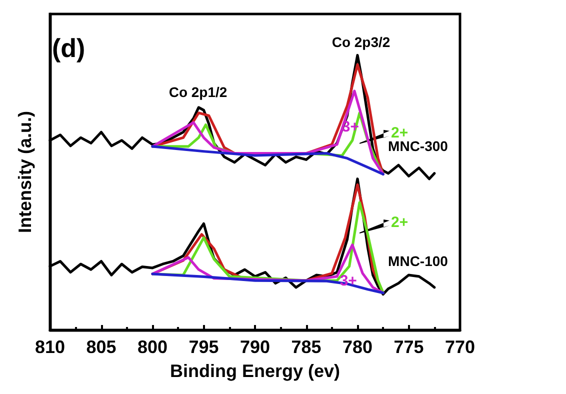 This screenshot has width=566, height=394. What do you see at coordinates (50, 347) in the screenshot?
I see `x-tick-label: 810` at bounding box center [50, 347].